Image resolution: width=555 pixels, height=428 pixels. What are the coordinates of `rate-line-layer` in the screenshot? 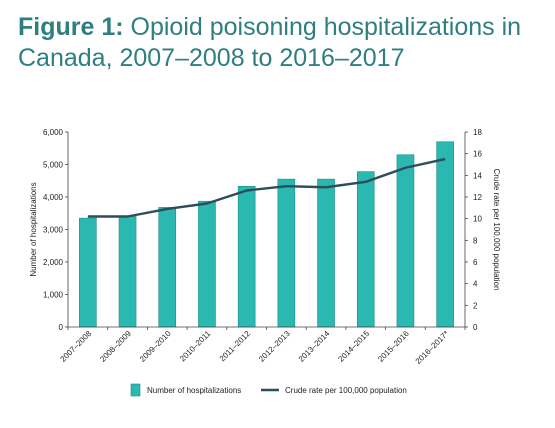 It's located at (266, 187).